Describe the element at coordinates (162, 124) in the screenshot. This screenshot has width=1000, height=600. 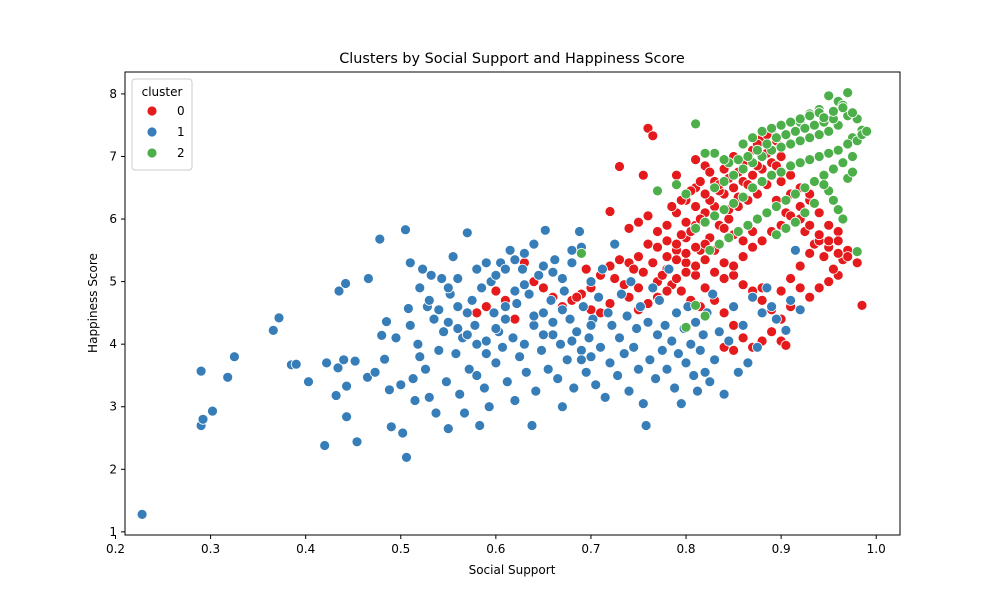
I see `legend: cluster 0 1 2` at that location.